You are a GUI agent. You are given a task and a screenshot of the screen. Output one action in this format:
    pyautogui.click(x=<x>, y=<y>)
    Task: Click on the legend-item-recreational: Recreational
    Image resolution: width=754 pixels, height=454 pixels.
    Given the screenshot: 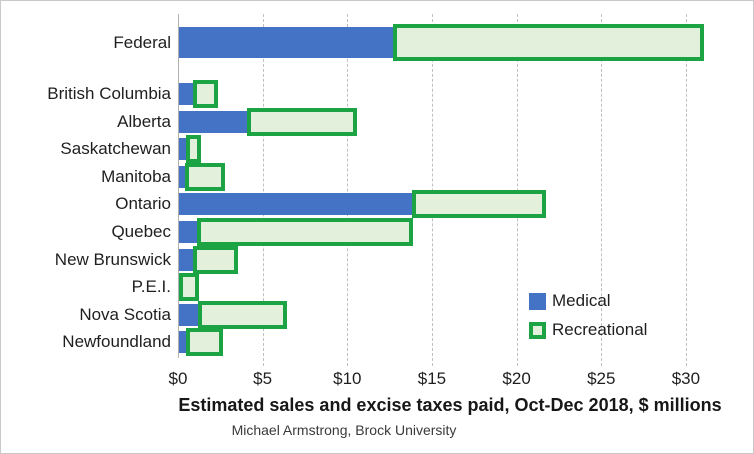 What is the action you would take?
    pyautogui.click(x=588, y=330)
    